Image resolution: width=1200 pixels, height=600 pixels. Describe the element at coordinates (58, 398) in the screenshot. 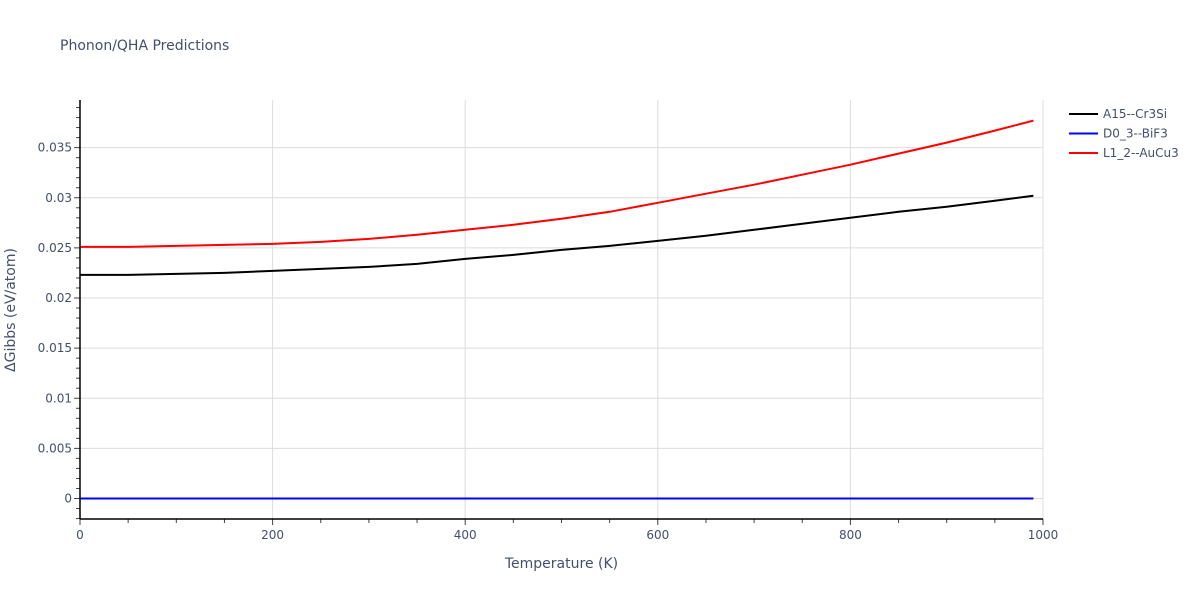

I see `y-tick-label: 0.01` at that location.